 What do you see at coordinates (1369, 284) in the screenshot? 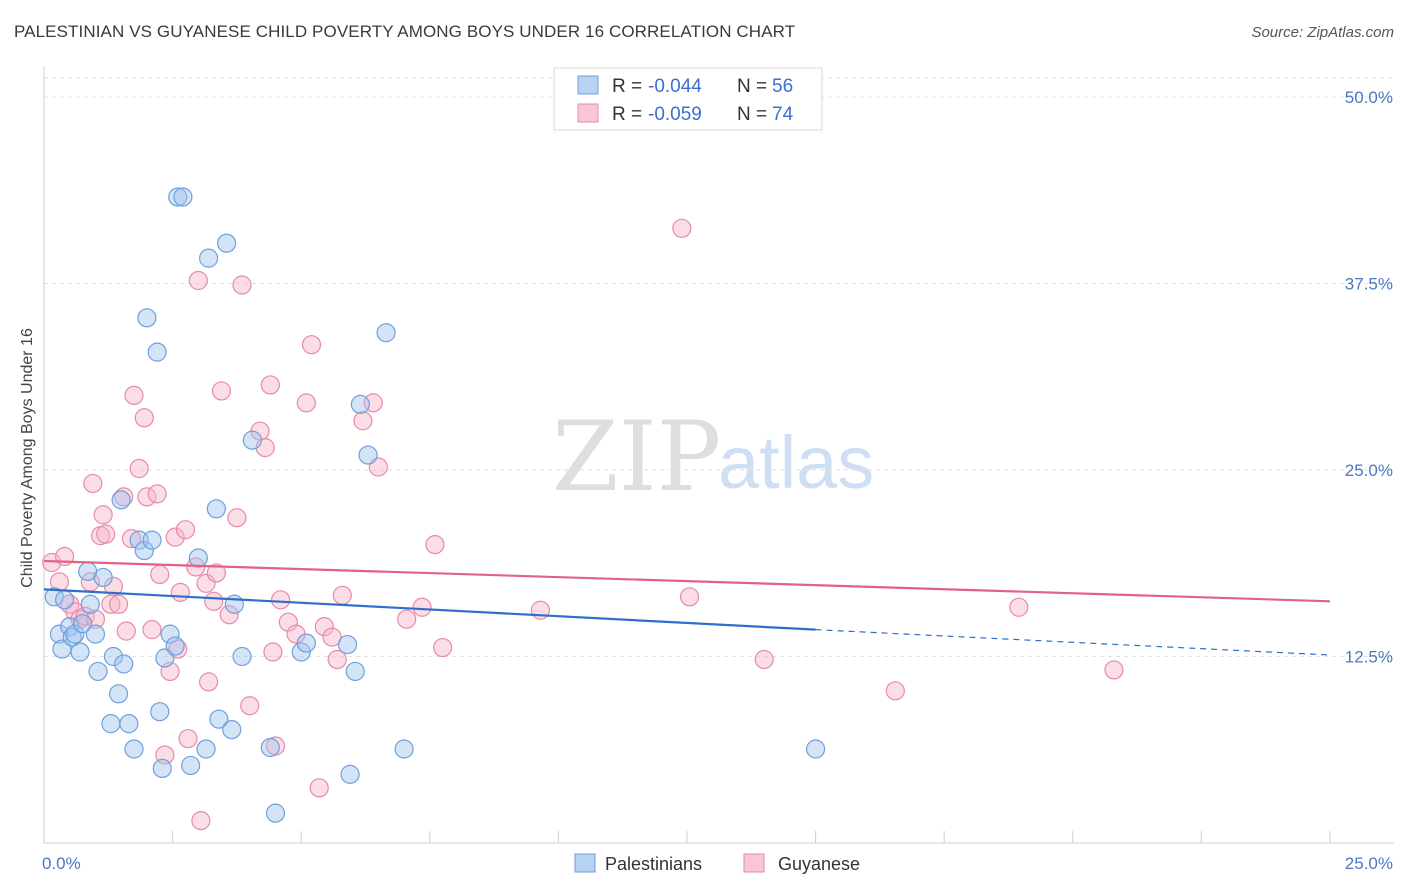
I see `y-tick-label-2: 37.5%` at bounding box center [1369, 284].